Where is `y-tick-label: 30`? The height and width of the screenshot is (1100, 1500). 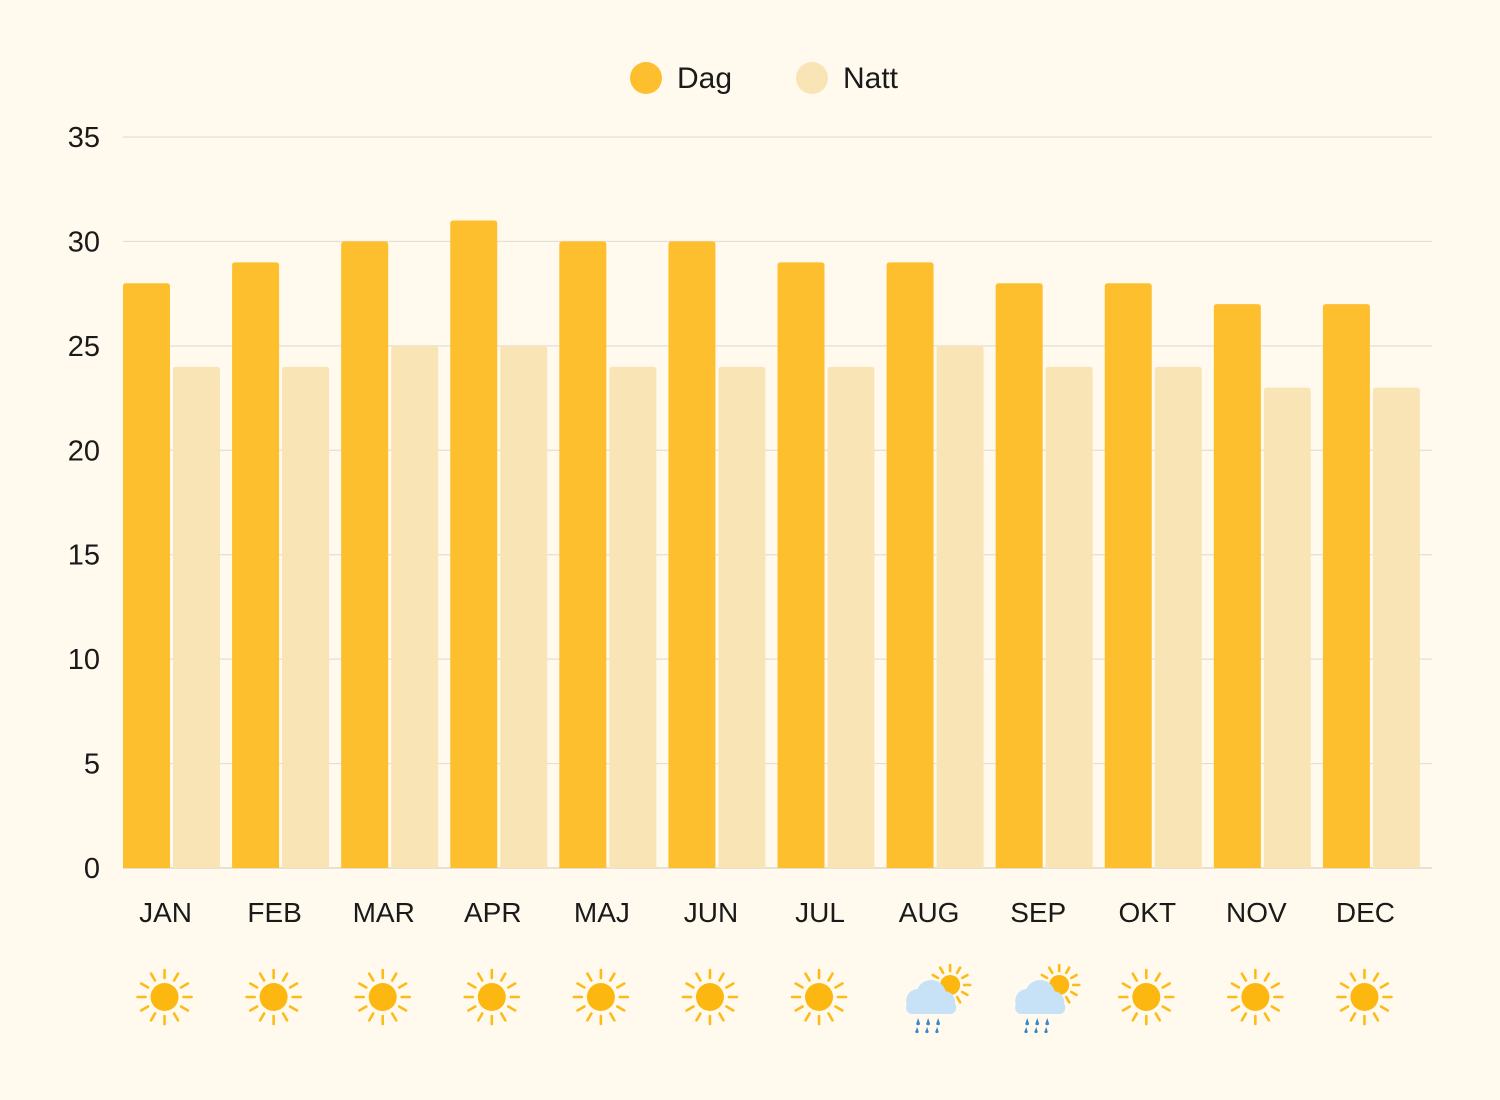
y-tick-label: 30 is located at coordinates (84, 242).